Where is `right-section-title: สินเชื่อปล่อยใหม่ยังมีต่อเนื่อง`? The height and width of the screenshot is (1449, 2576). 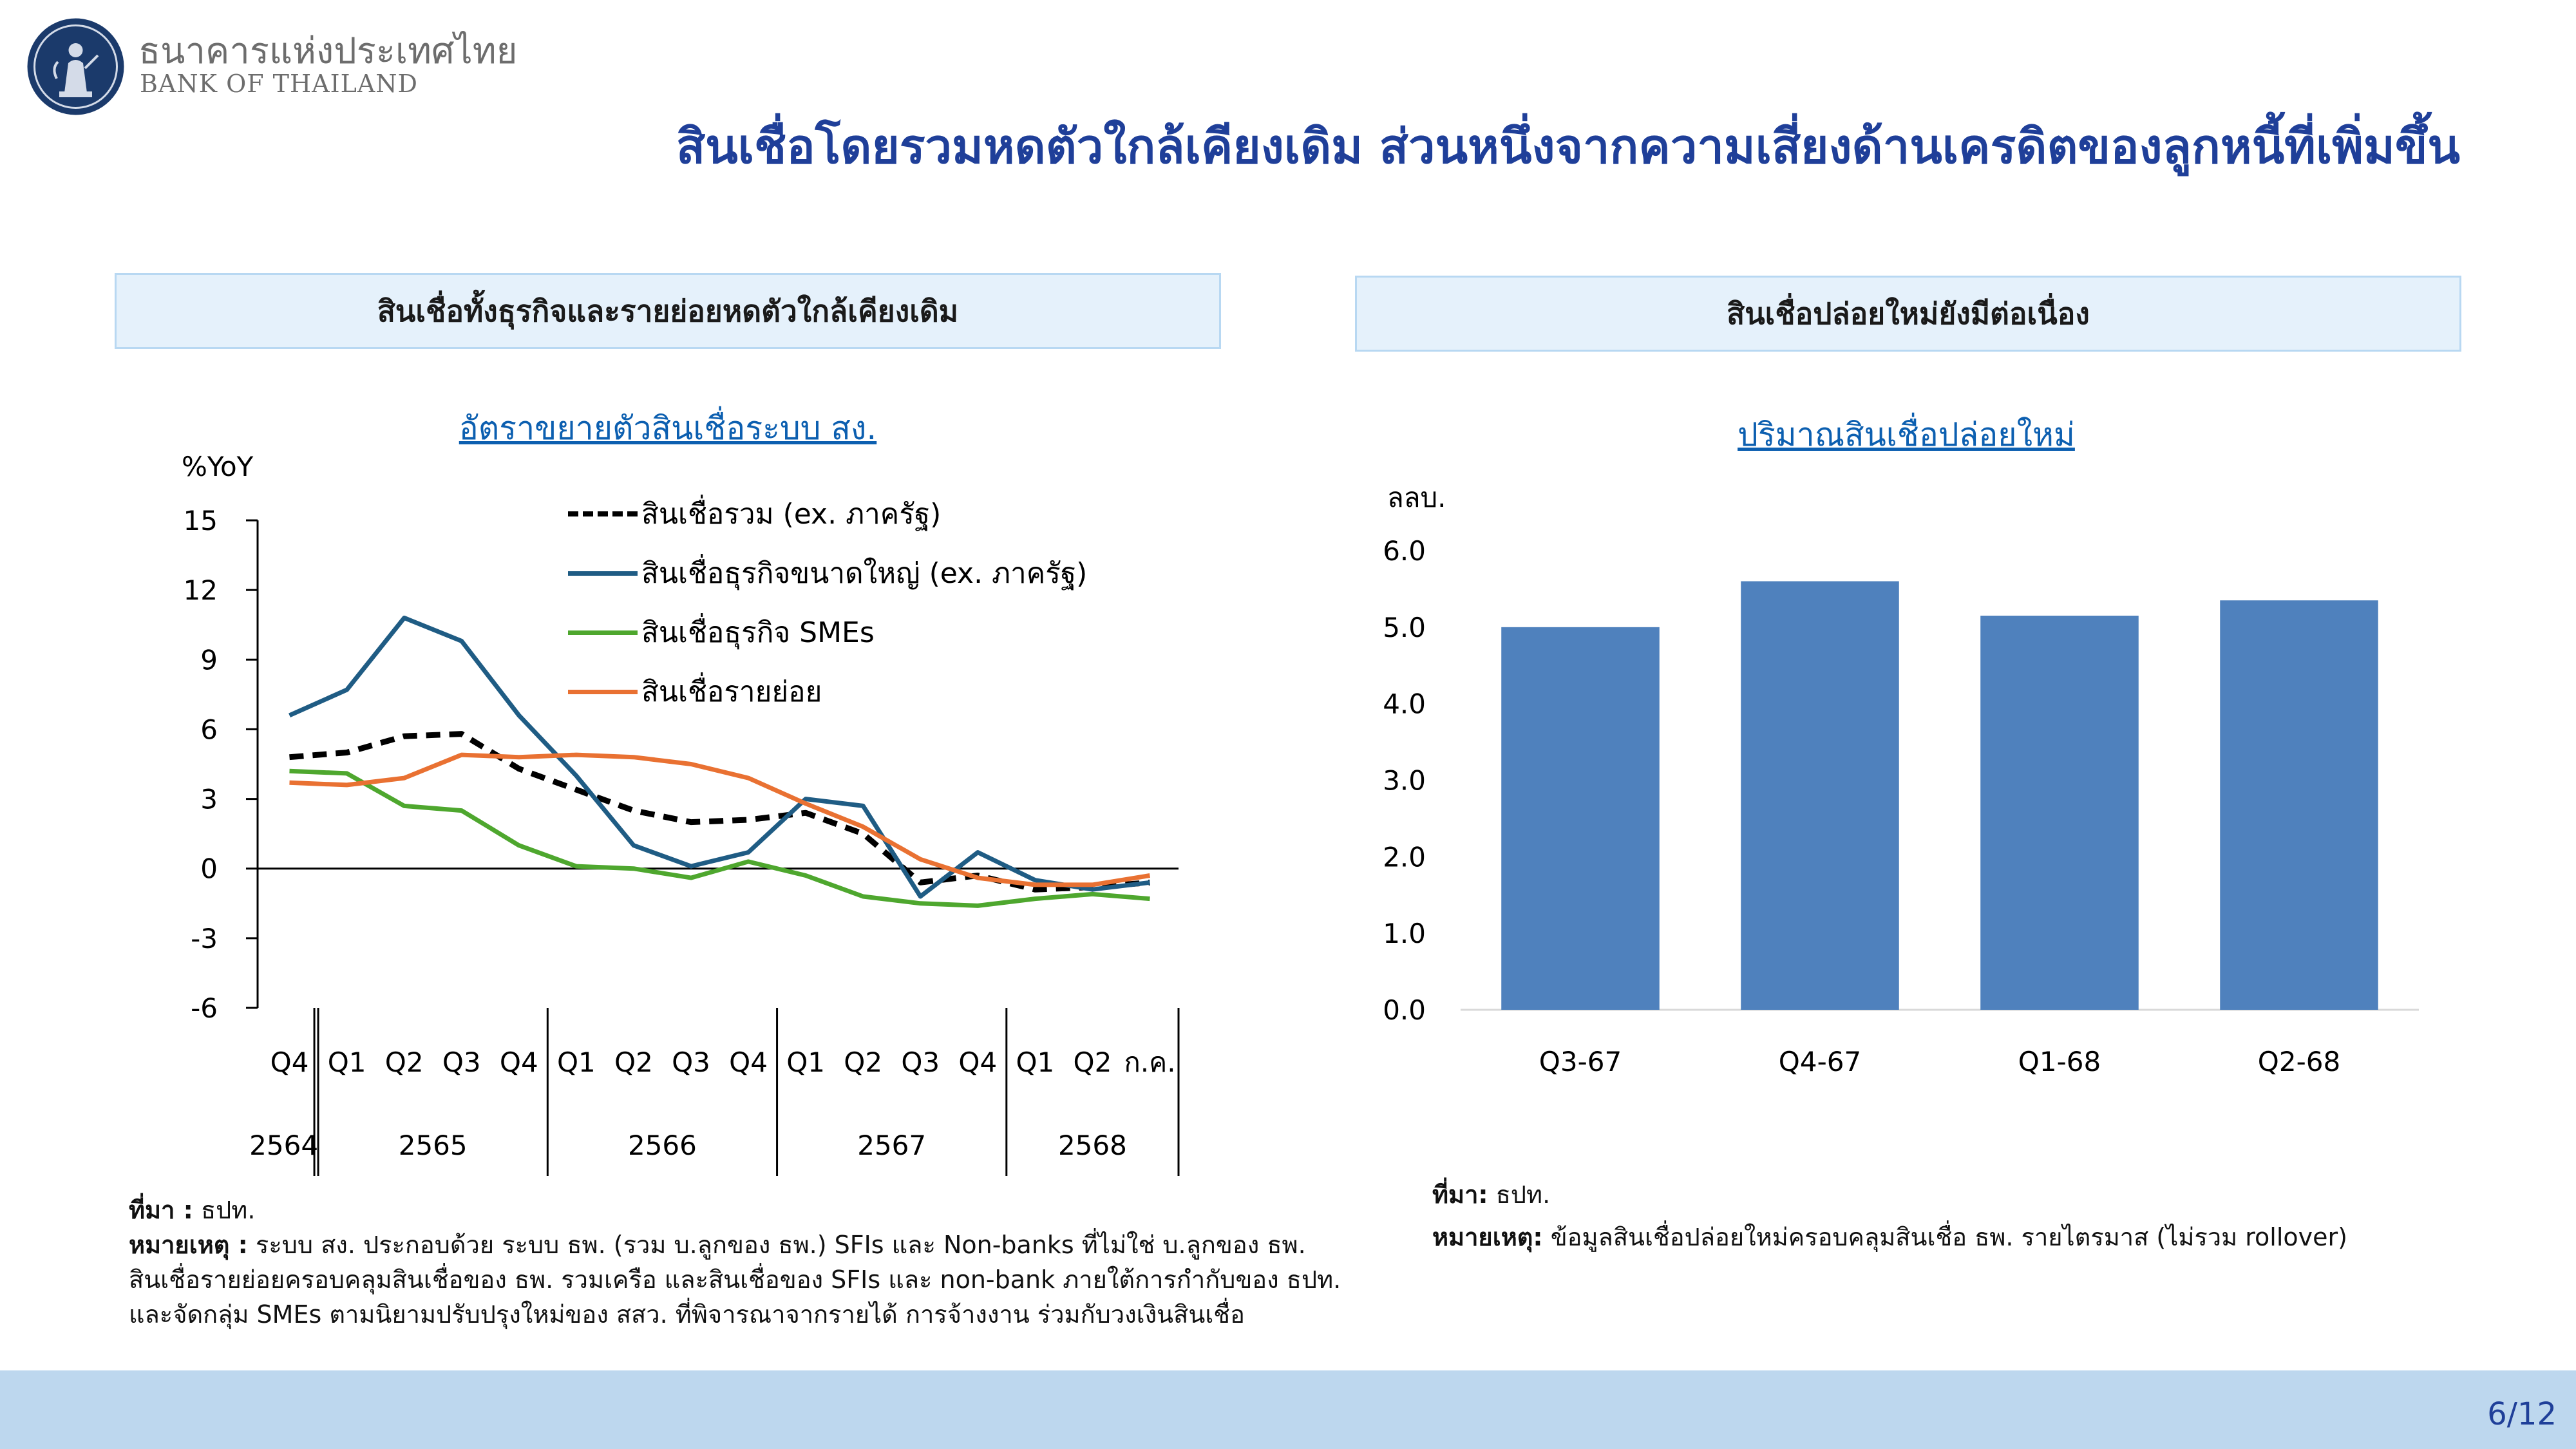 right-section-title: สินเชื่อปล่อยใหม่ยังมีต่อเนื่อง is located at coordinates (1909, 313).